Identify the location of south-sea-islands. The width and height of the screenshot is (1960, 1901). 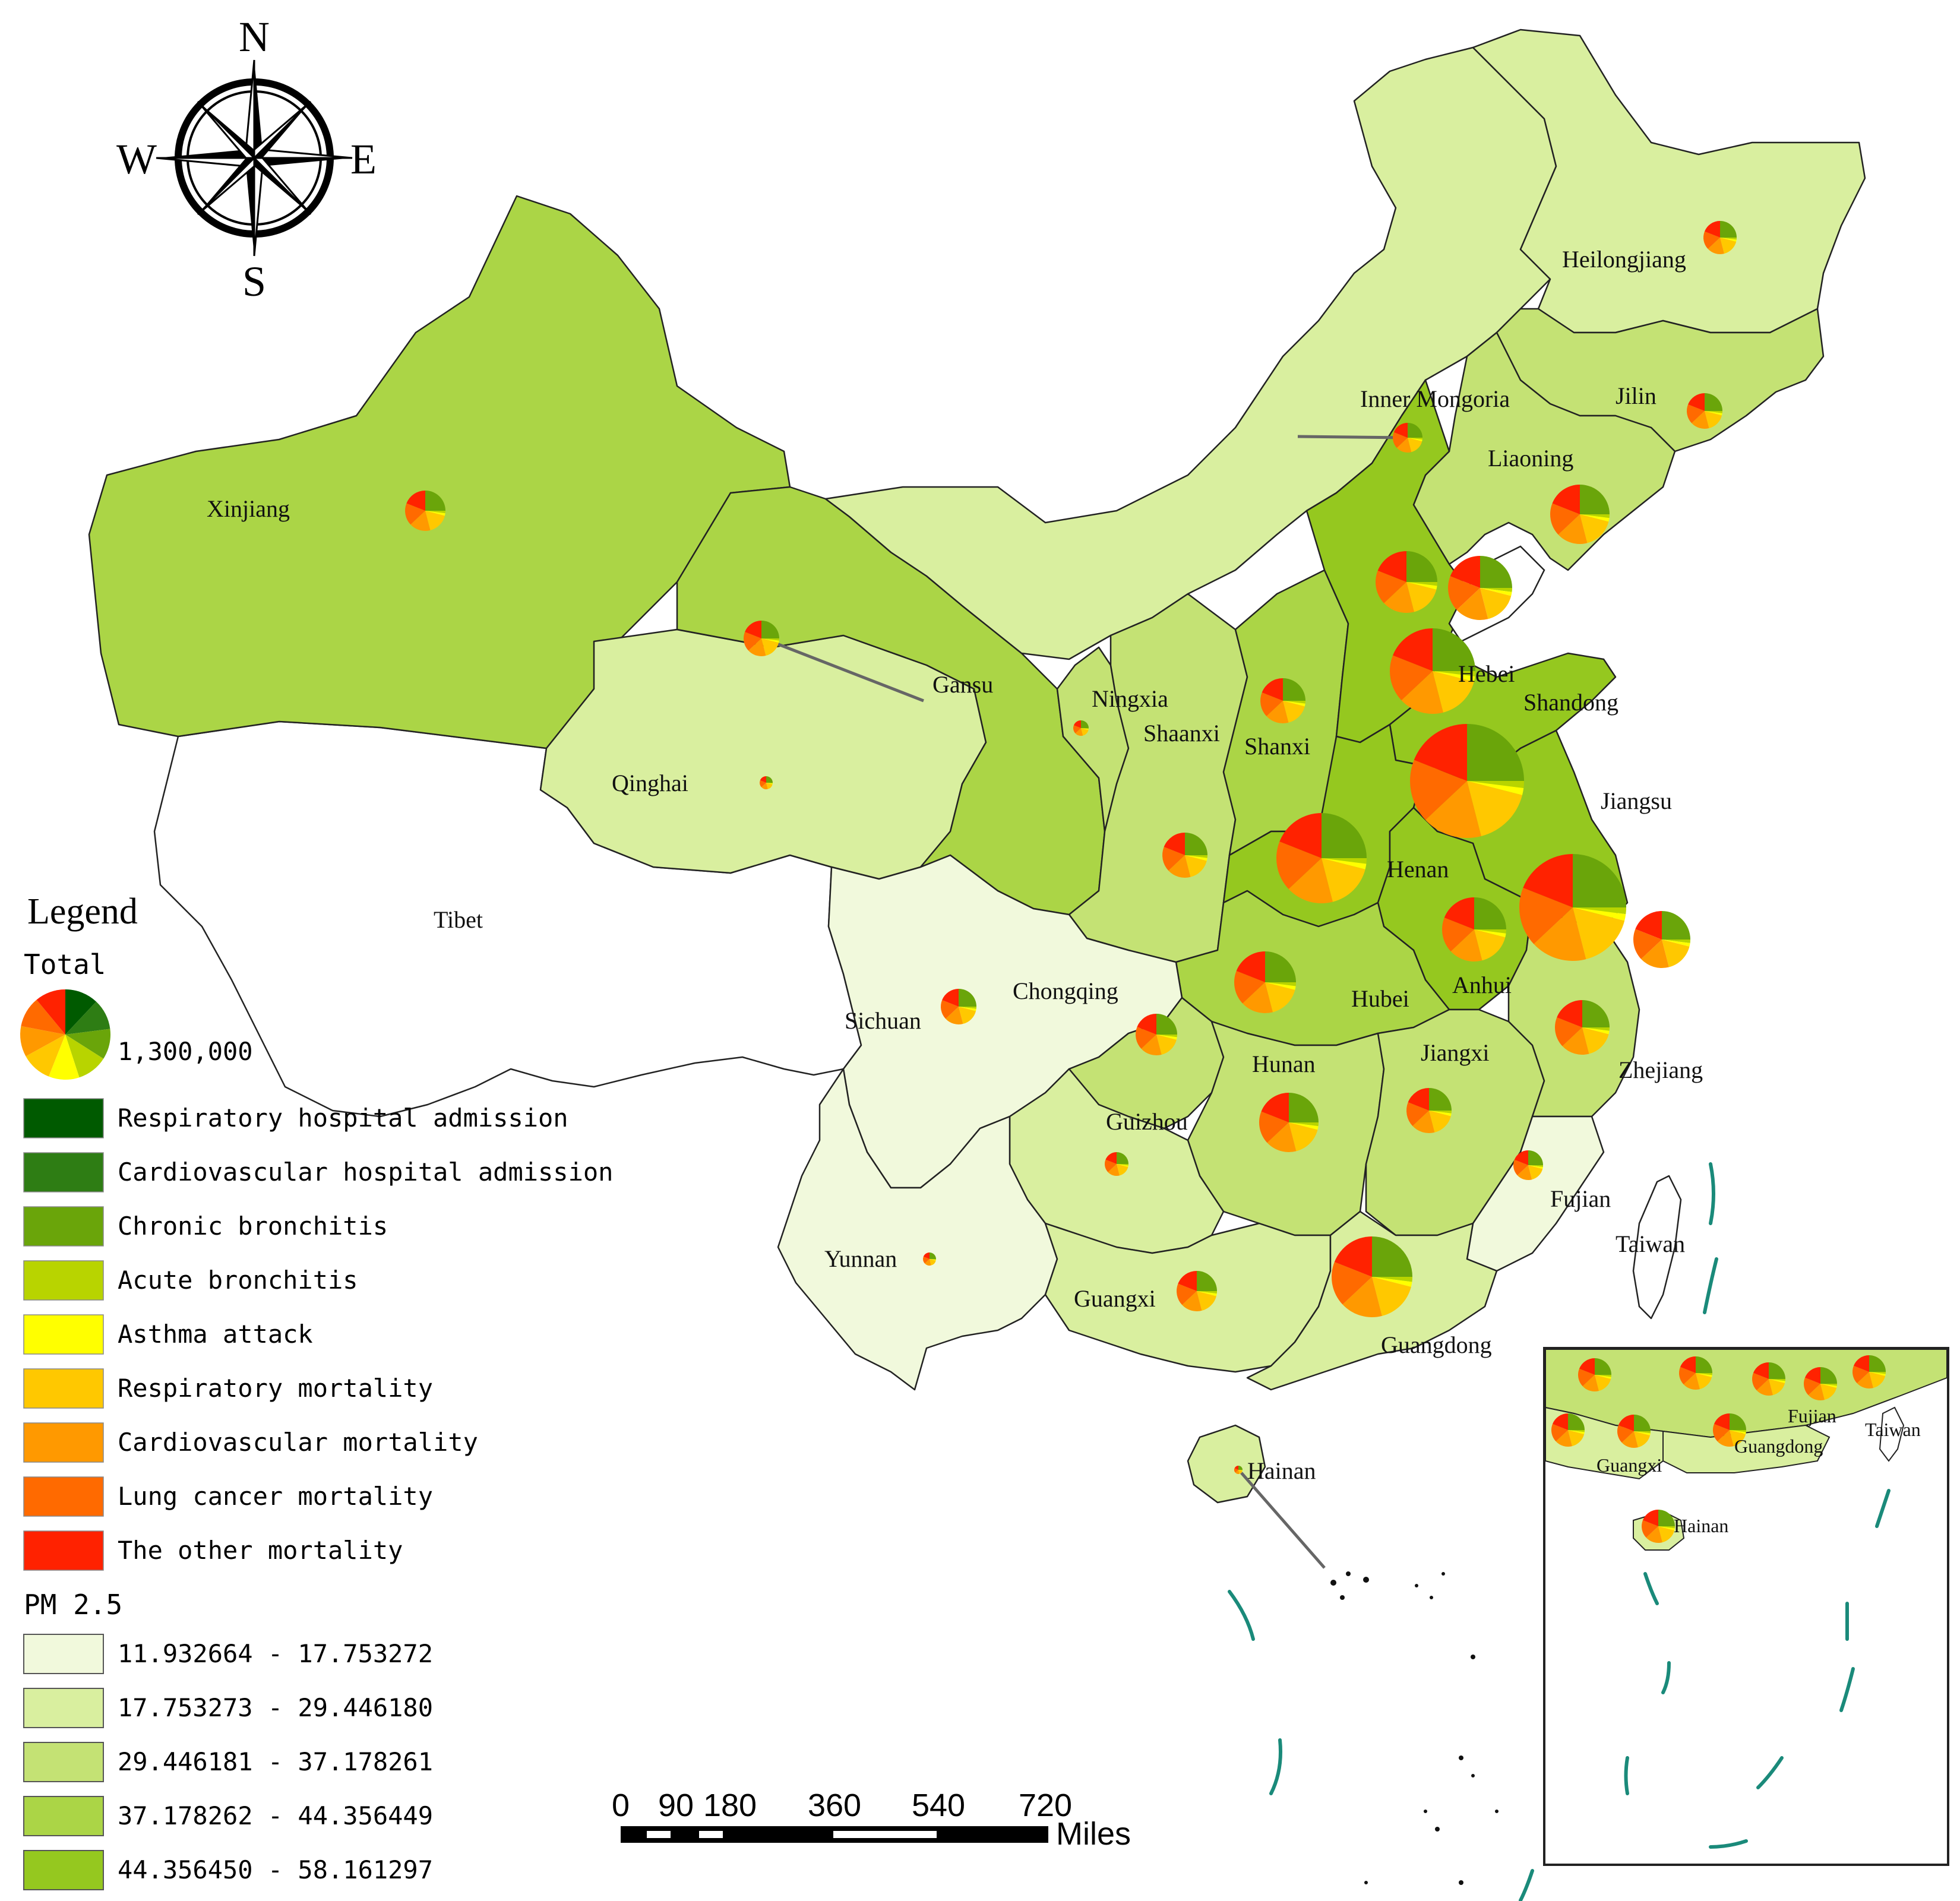
(1415, 1728).